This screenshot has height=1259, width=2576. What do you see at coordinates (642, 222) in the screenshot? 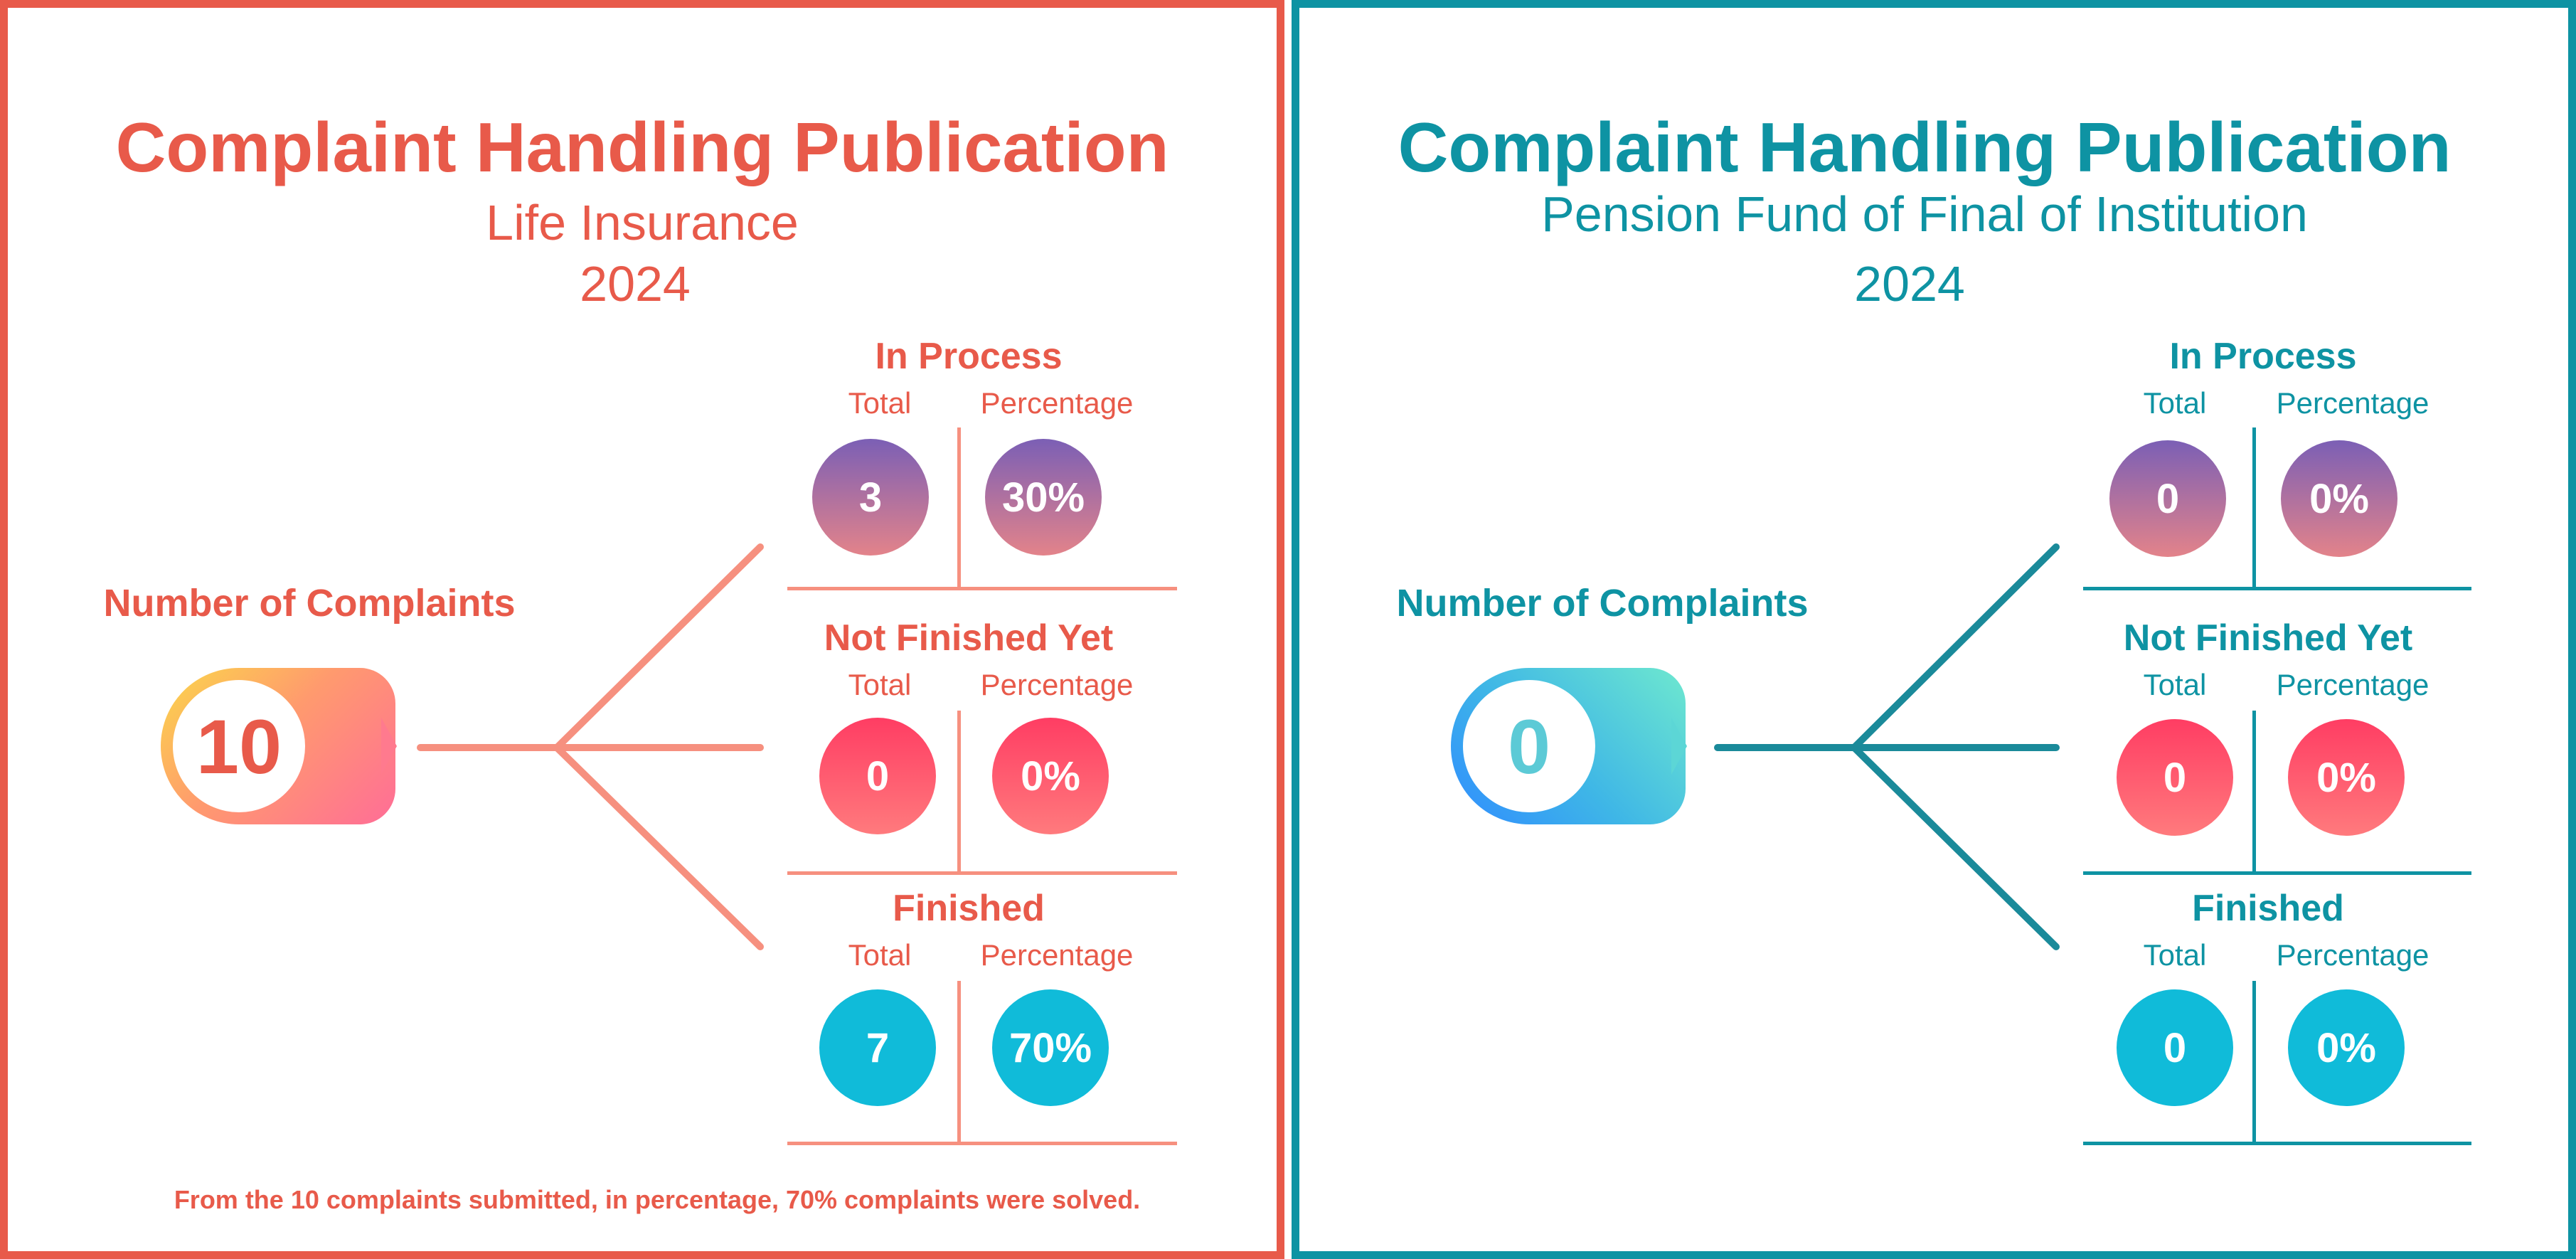
I see `panel-subtitle: Life Insurance` at bounding box center [642, 222].